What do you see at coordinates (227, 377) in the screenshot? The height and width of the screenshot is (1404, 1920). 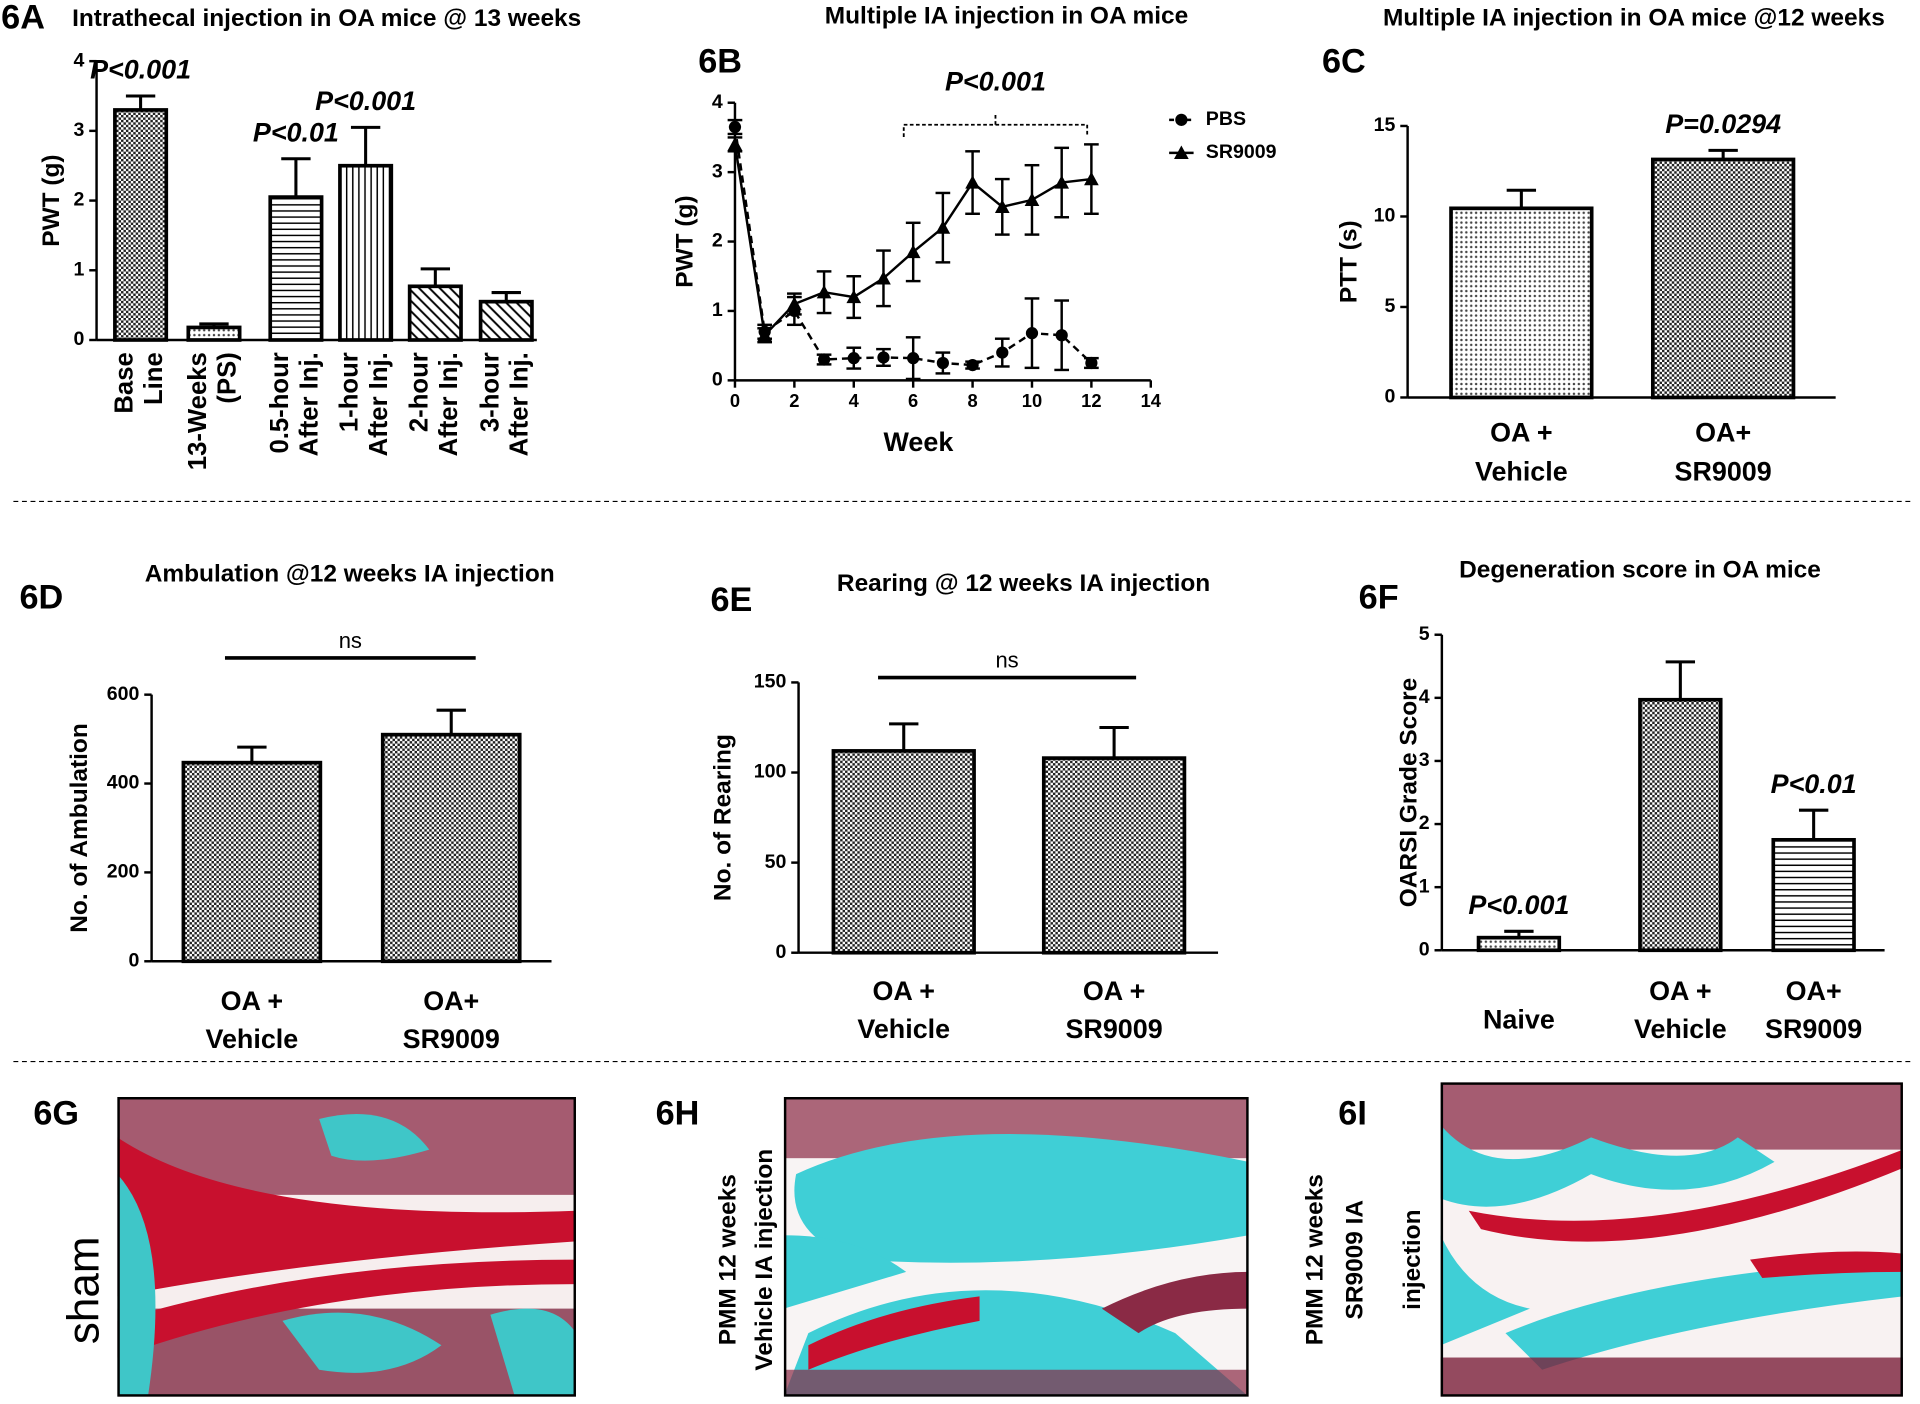 I see `x-tick-label: (PS)` at bounding box center [227, 377].